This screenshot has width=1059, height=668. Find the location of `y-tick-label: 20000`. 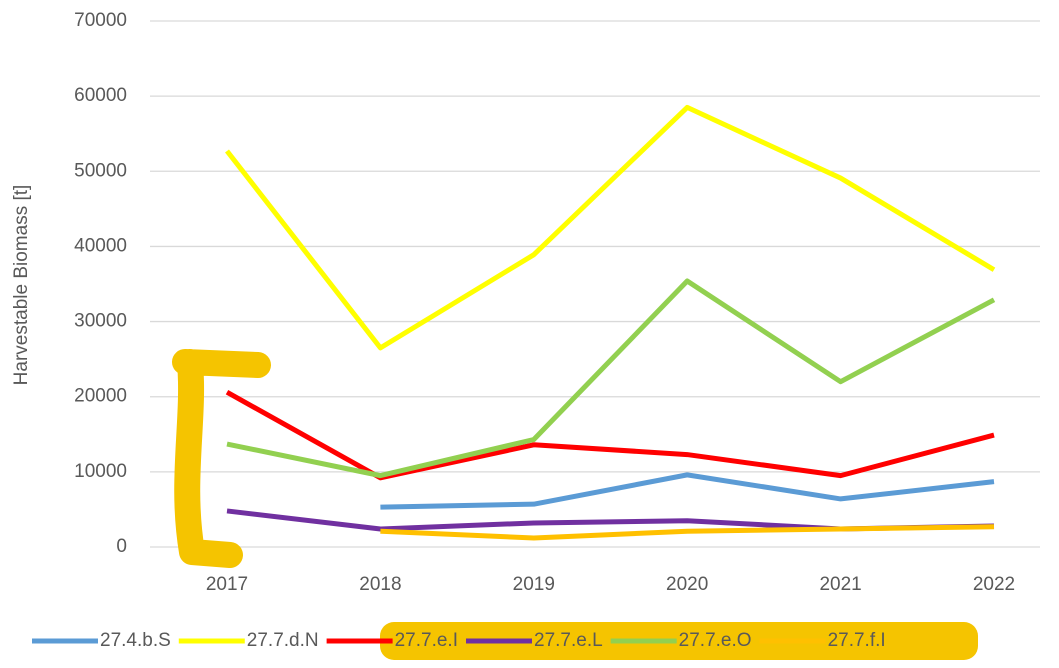

y-tick-label: 20000 is located at coordinates (100, 396).